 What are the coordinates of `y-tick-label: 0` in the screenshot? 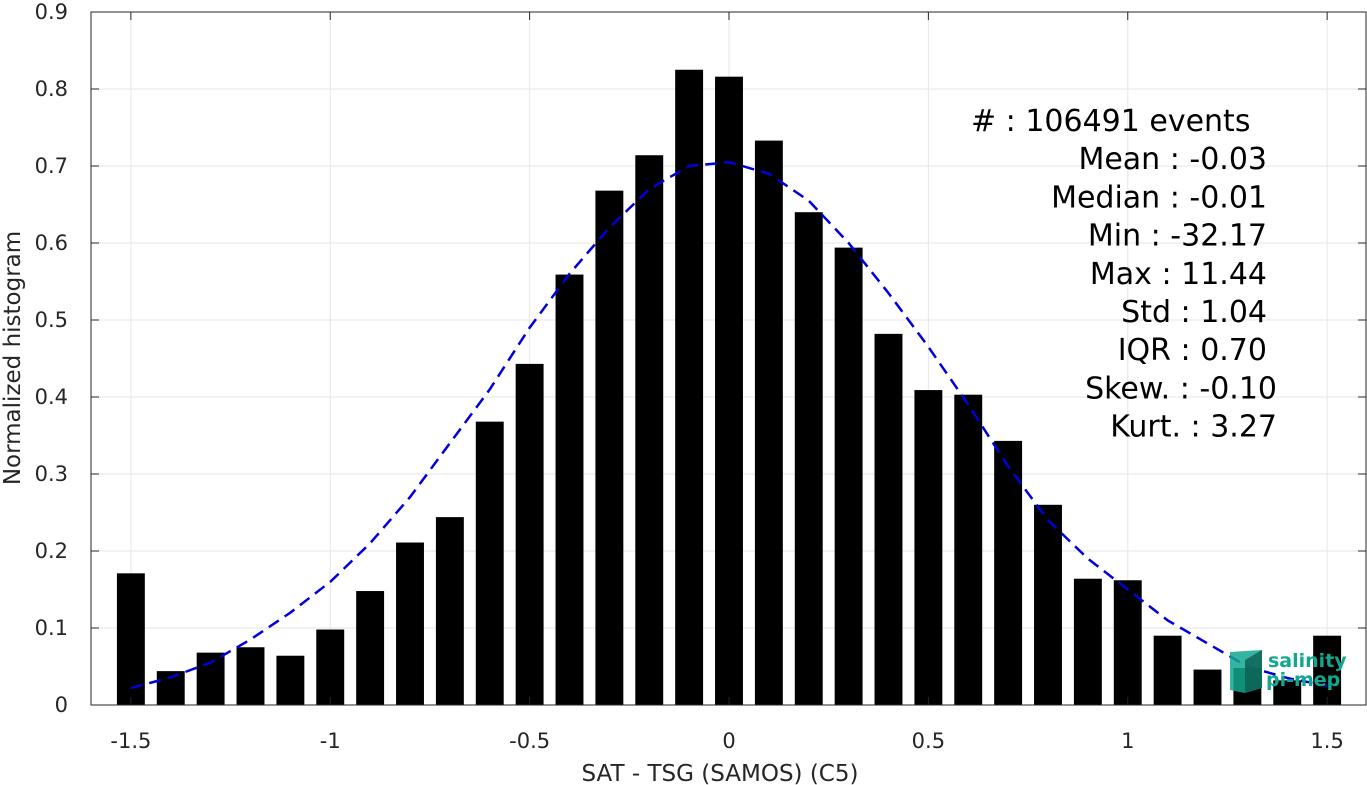 It's located at (61, 705).